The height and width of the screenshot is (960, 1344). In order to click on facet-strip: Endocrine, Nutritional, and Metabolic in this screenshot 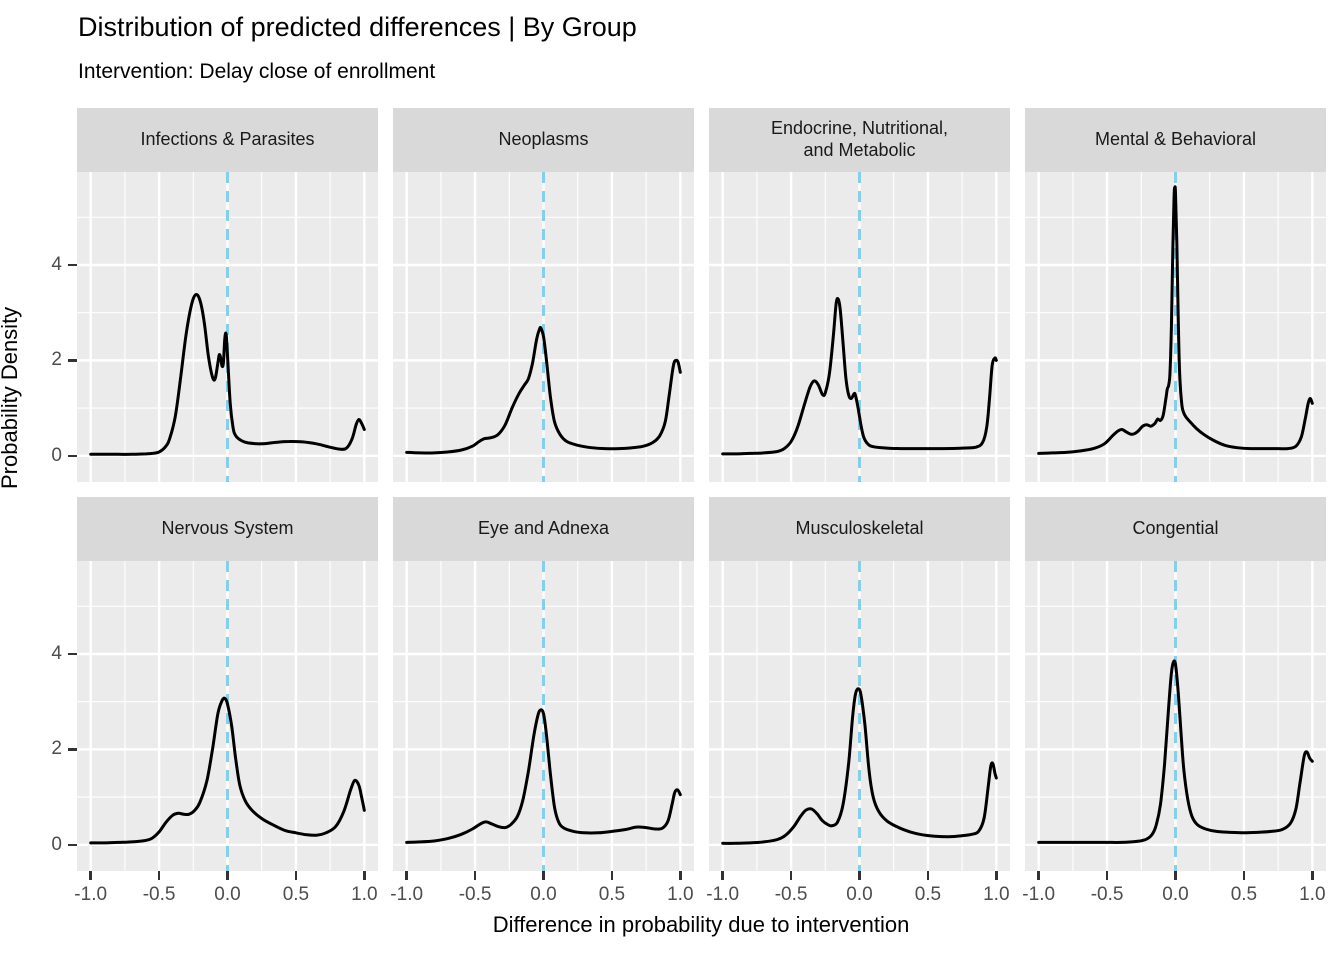, I will do `click(859, 140)`.